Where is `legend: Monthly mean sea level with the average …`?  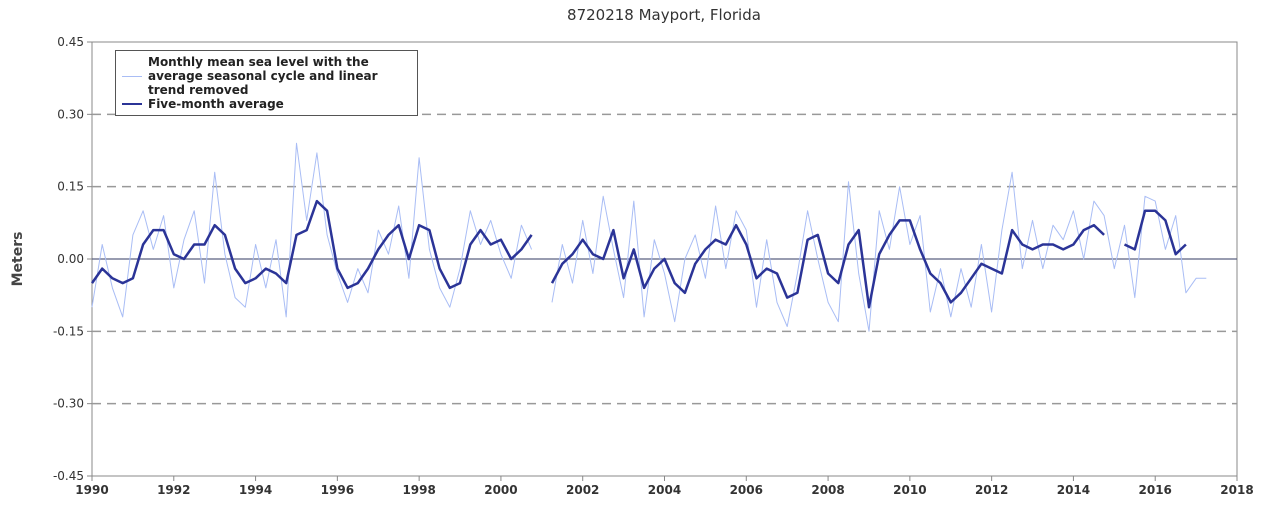
legend: Monthly mean sea level with the average … is located at coordinates (266, 83).